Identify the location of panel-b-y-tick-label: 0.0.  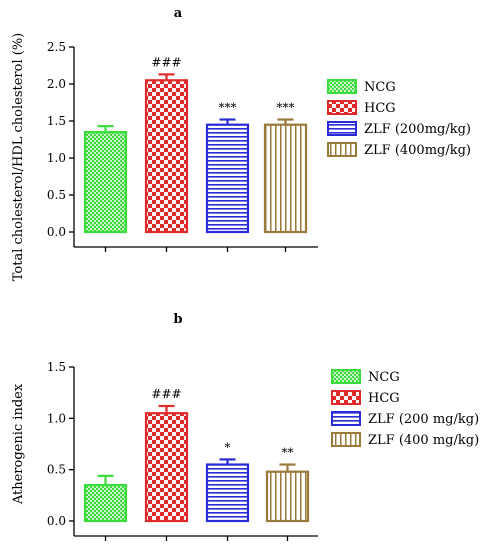
(56, 521).